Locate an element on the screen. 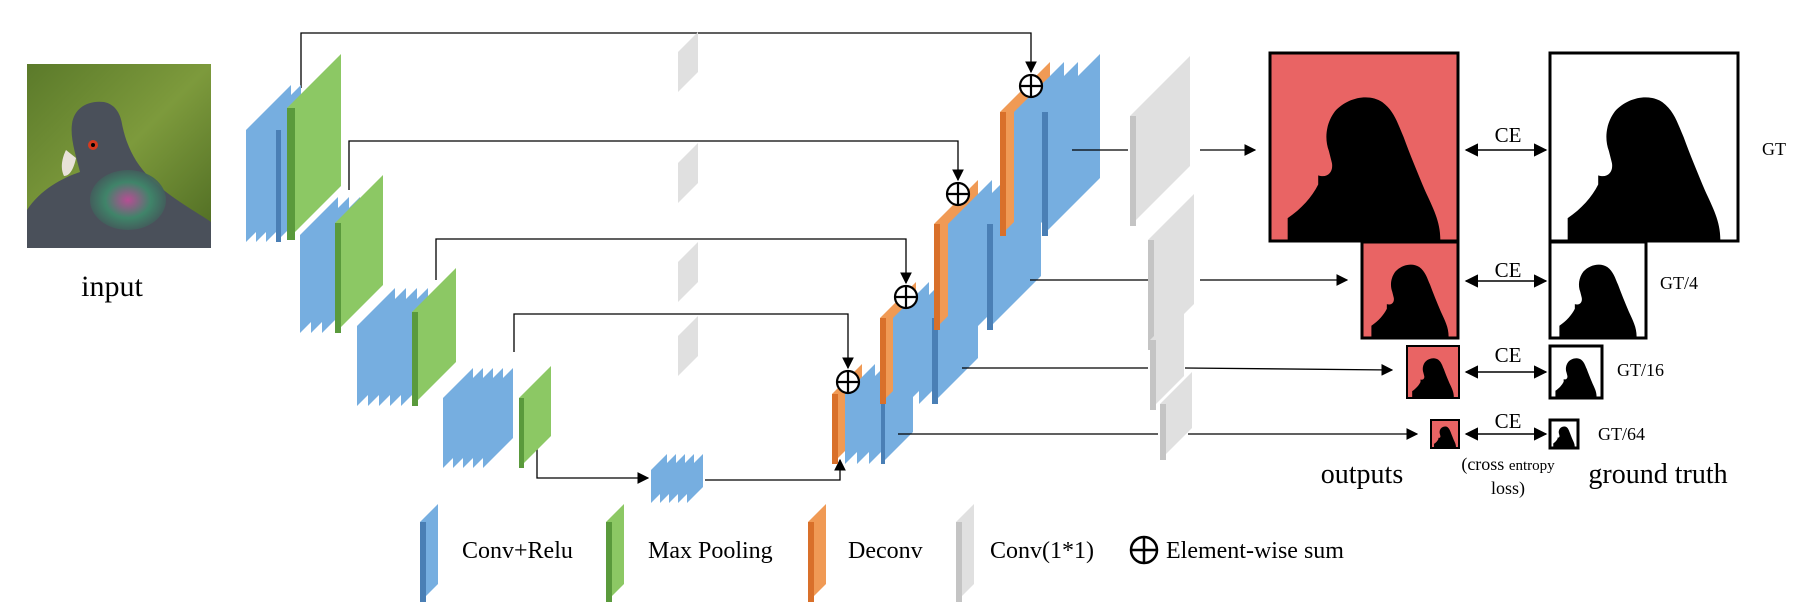 The width and height of the screenshot is (1800, 610). gt-label-1: GT is located at coordinates (1774, 149).